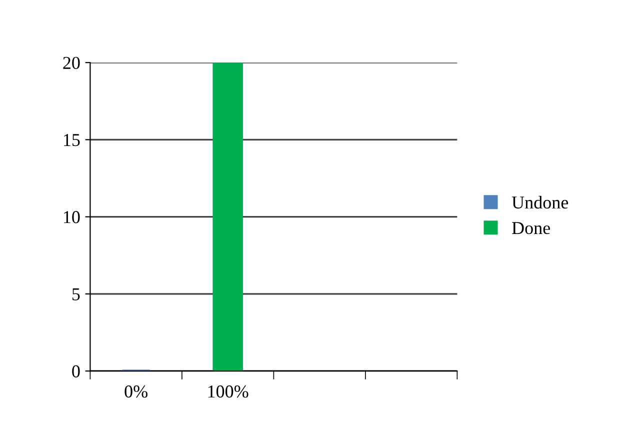 This screenshot has width=622, height=447. I want to click on x-tick-label: 0%, so click(136, 391).